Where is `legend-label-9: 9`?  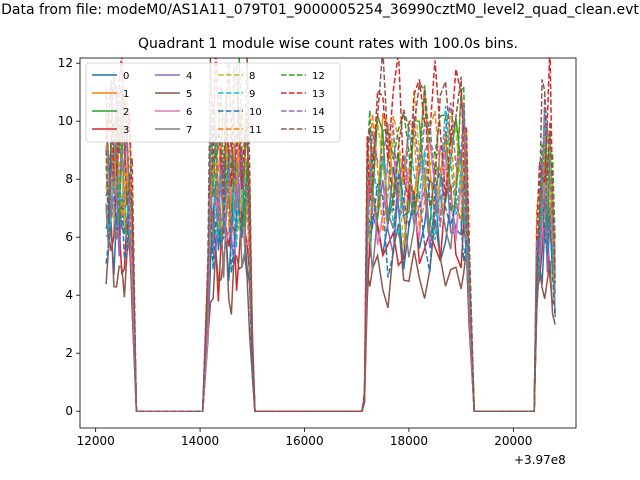
legend-label-9: 9 is located at coordinates (252, 94).